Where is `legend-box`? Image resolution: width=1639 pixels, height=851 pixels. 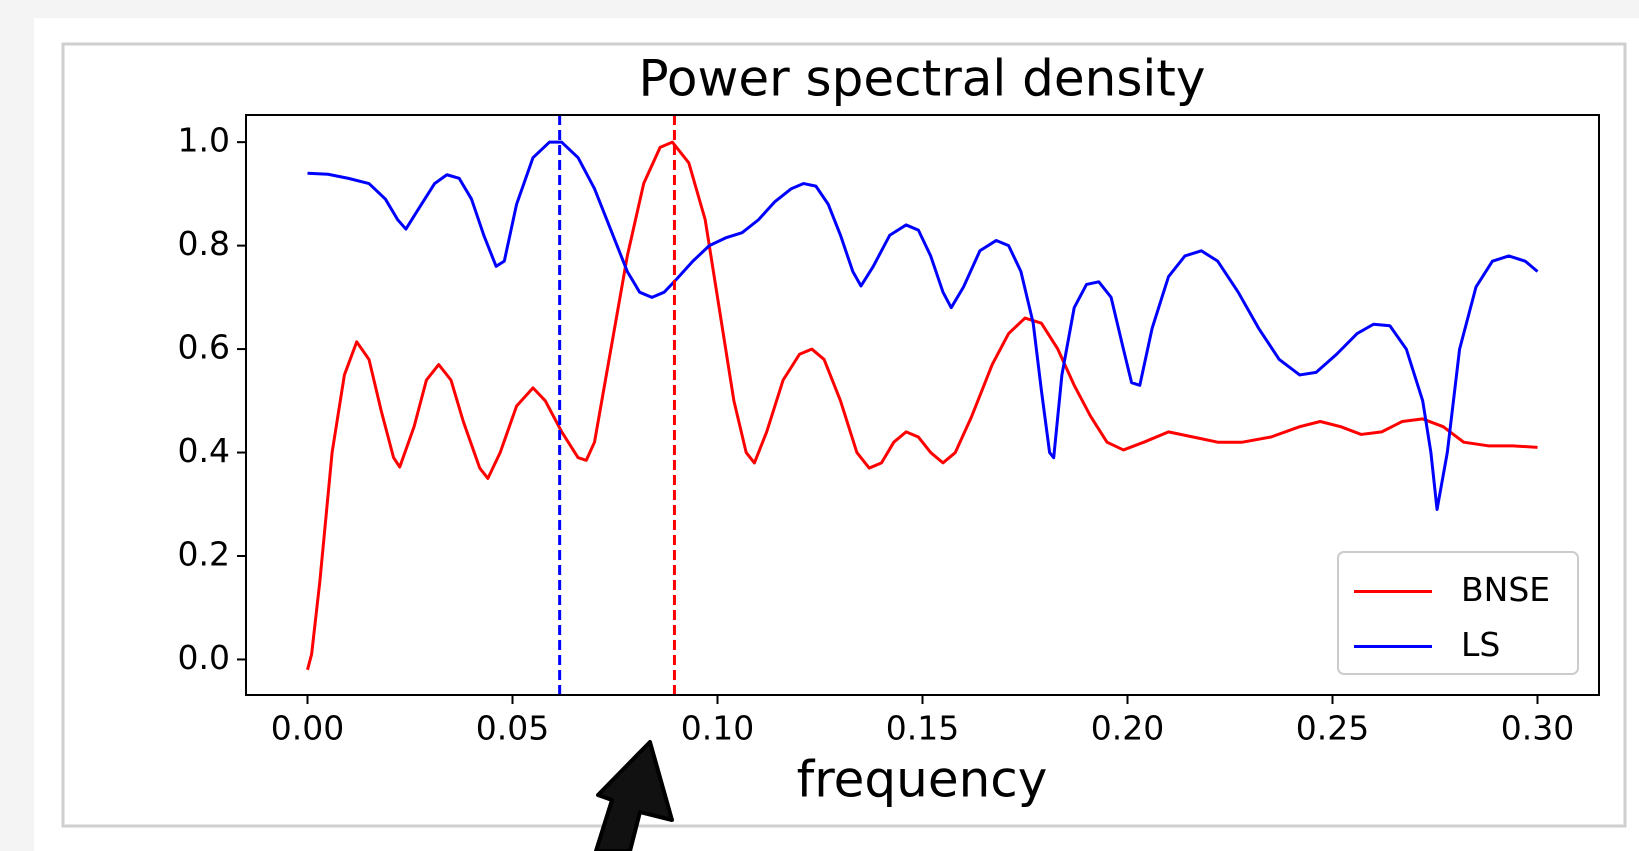 legend-box is located at coordinates (1458, 613).